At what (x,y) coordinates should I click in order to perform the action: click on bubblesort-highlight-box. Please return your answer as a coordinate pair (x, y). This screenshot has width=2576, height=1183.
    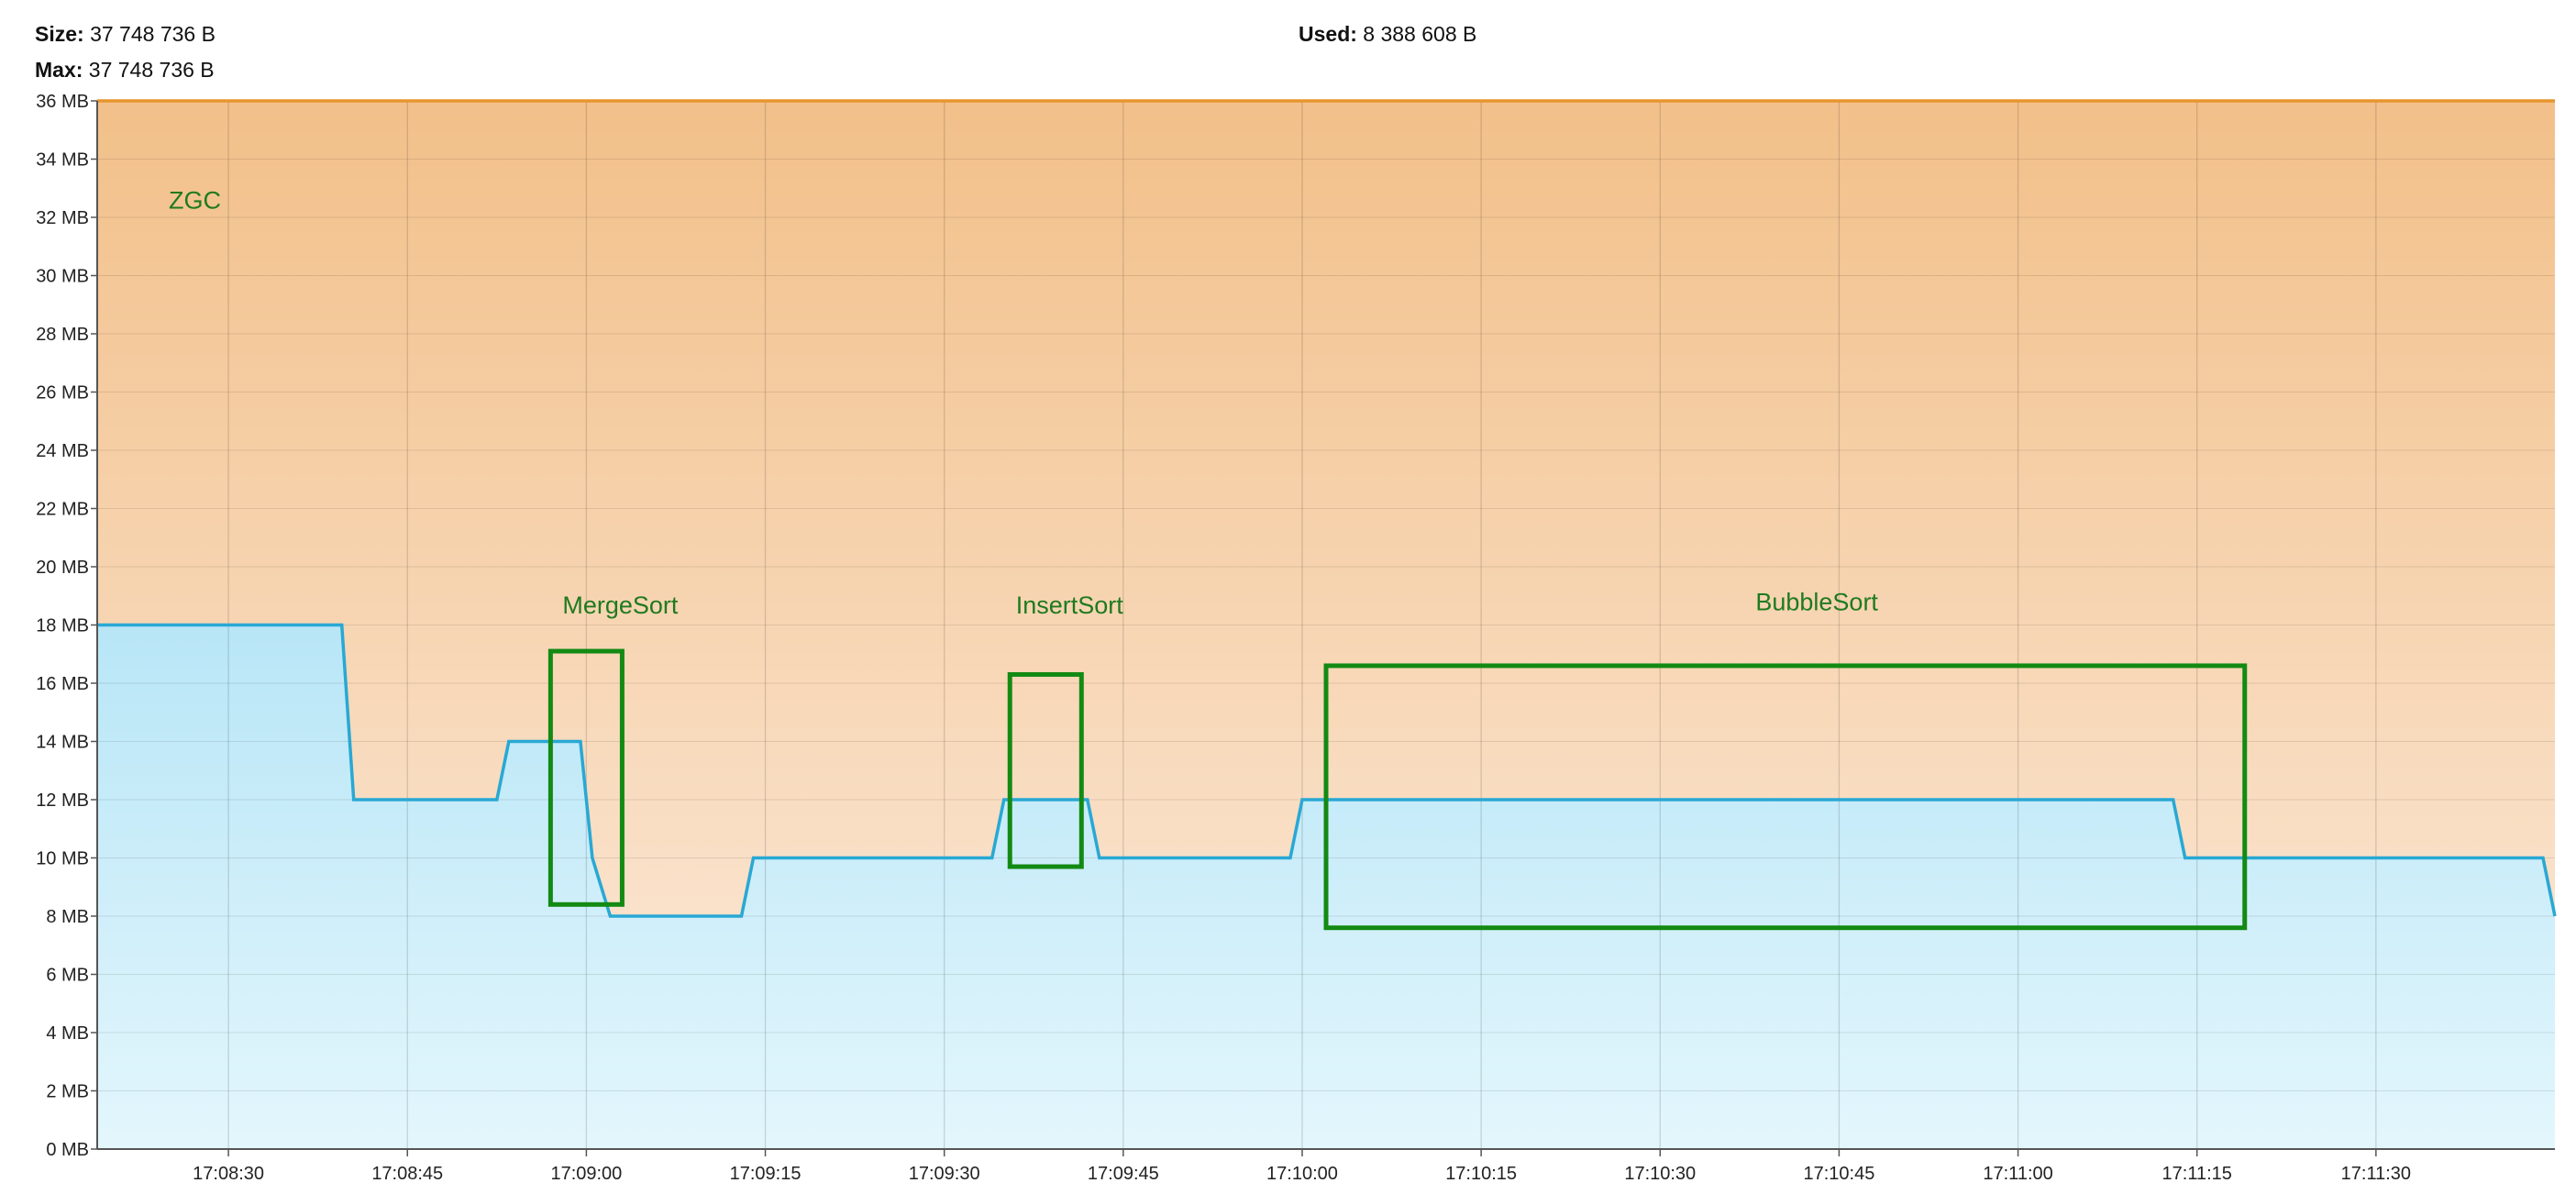
    Looking at the image, I should click on (1785, 797).